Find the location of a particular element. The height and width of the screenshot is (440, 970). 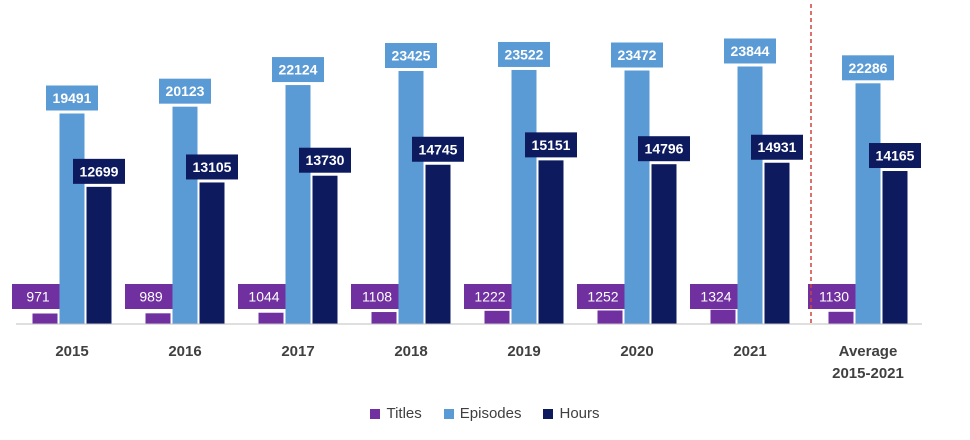

legend-swatch-episodes is located at coordinates (448, 413).